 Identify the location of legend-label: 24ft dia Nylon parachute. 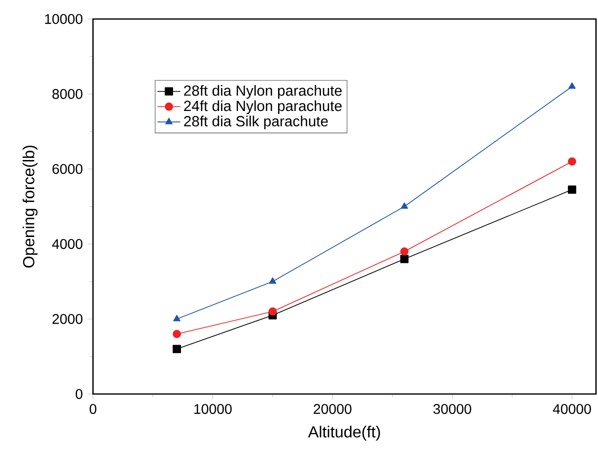
(263, 107).